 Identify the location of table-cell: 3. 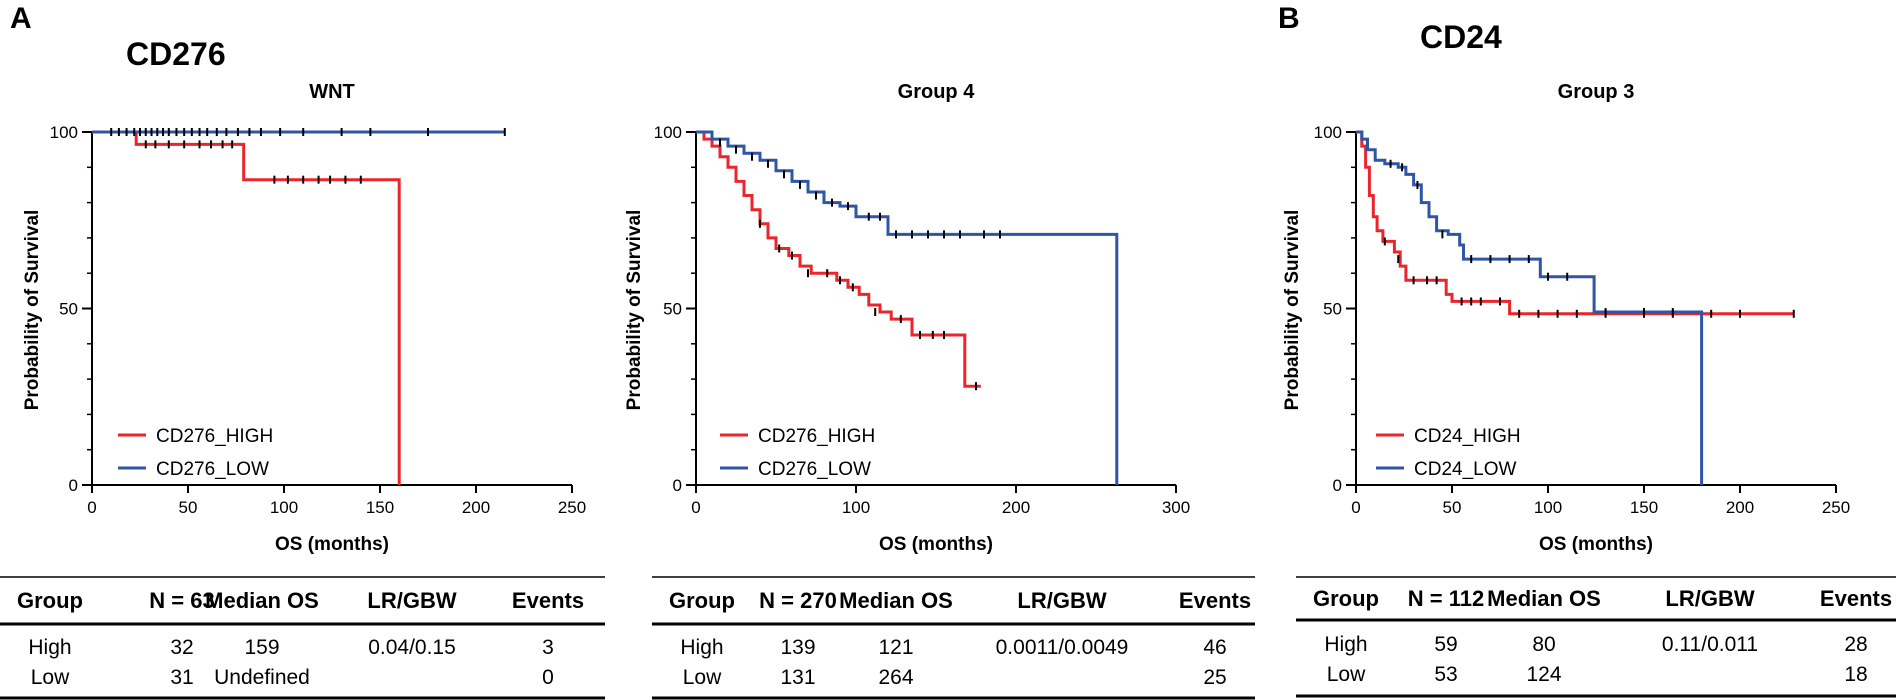
(548, 647).